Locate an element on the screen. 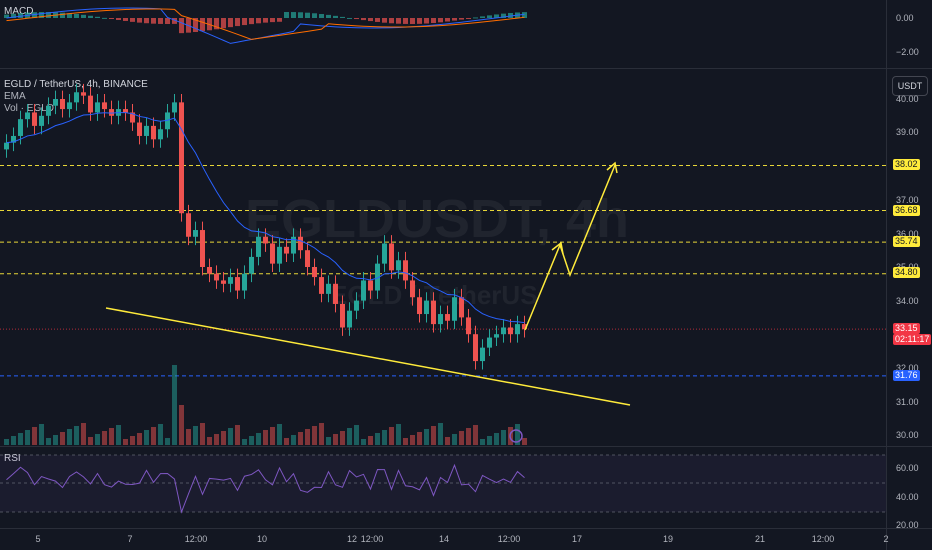 The width and height of the screenshot is (932, 550). level-tag-34-80: 34.80 is located at coordinates (906, 272).